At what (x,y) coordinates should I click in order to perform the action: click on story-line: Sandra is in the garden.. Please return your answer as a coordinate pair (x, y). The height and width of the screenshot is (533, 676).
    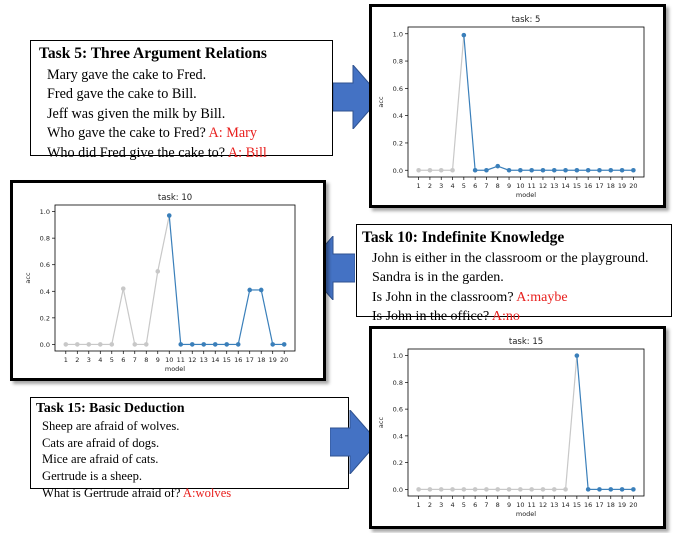
    Looking at the image, I should click on (438, 277).